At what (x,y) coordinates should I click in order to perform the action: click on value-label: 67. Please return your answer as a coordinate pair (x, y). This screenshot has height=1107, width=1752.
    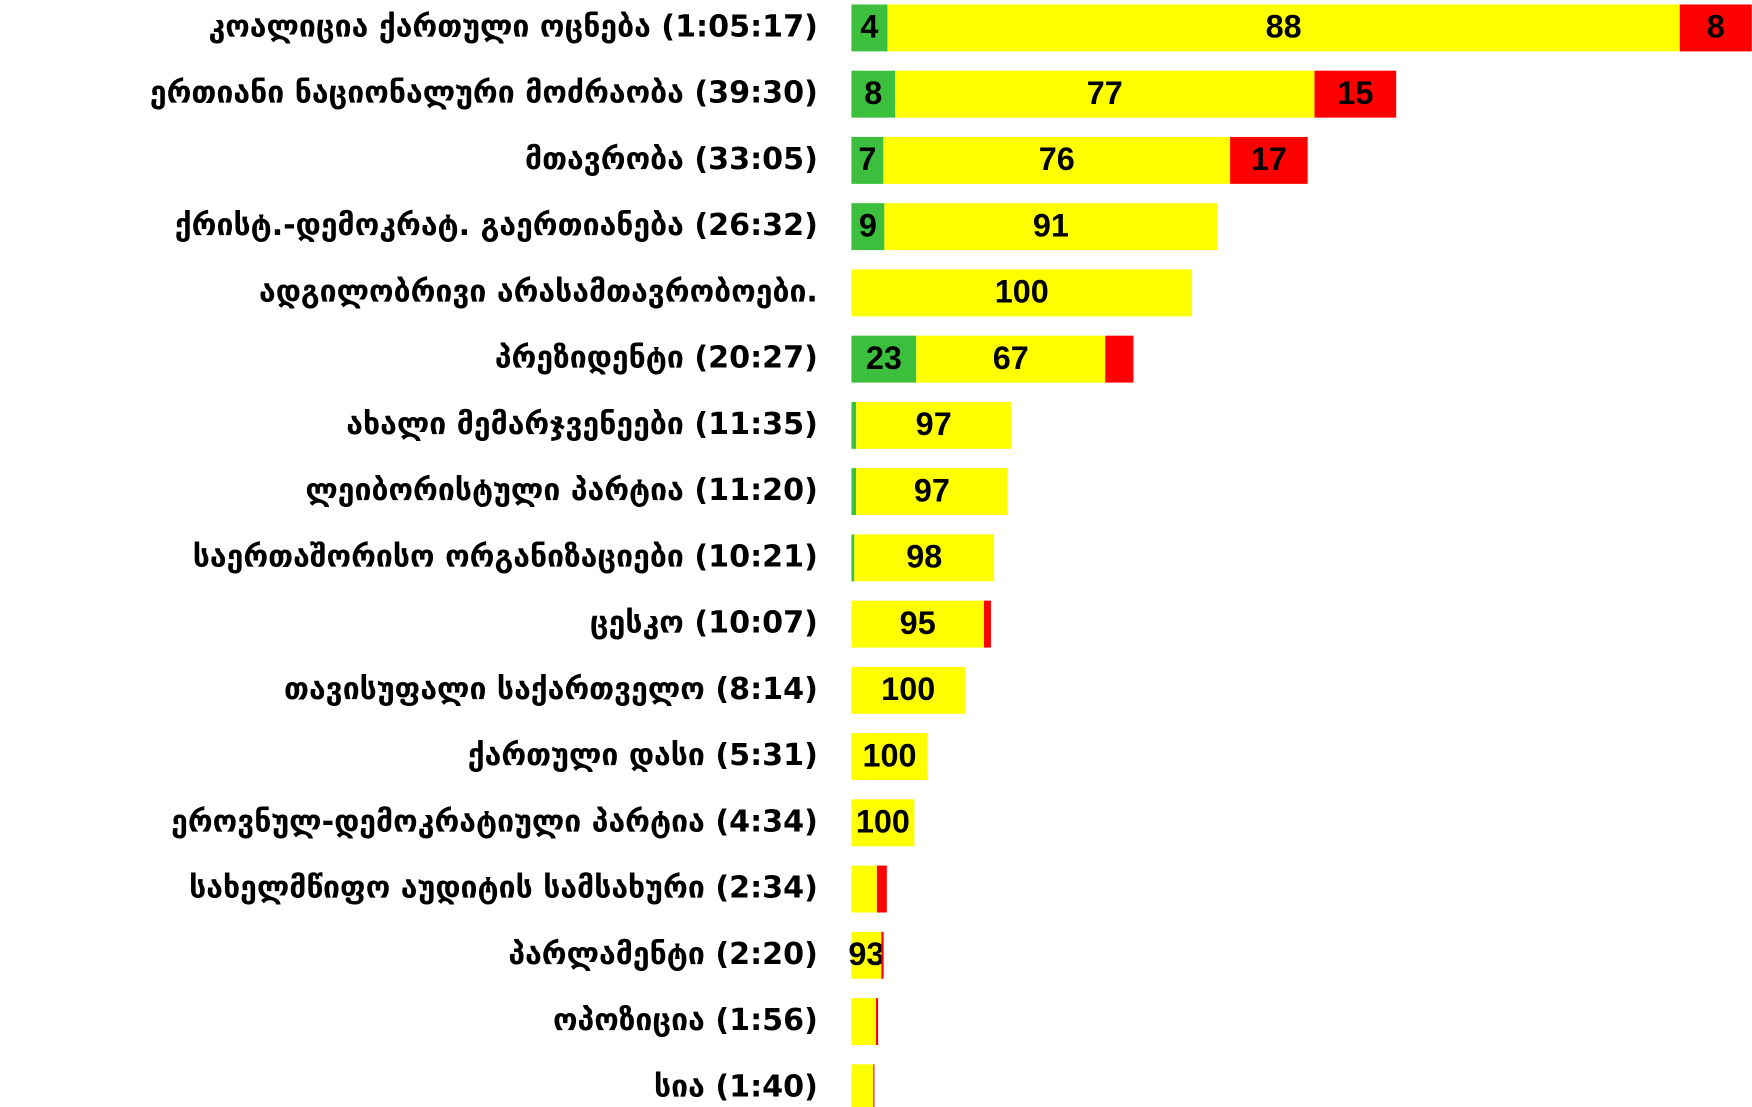
    Looking at the image, I should click on (1011, 358).